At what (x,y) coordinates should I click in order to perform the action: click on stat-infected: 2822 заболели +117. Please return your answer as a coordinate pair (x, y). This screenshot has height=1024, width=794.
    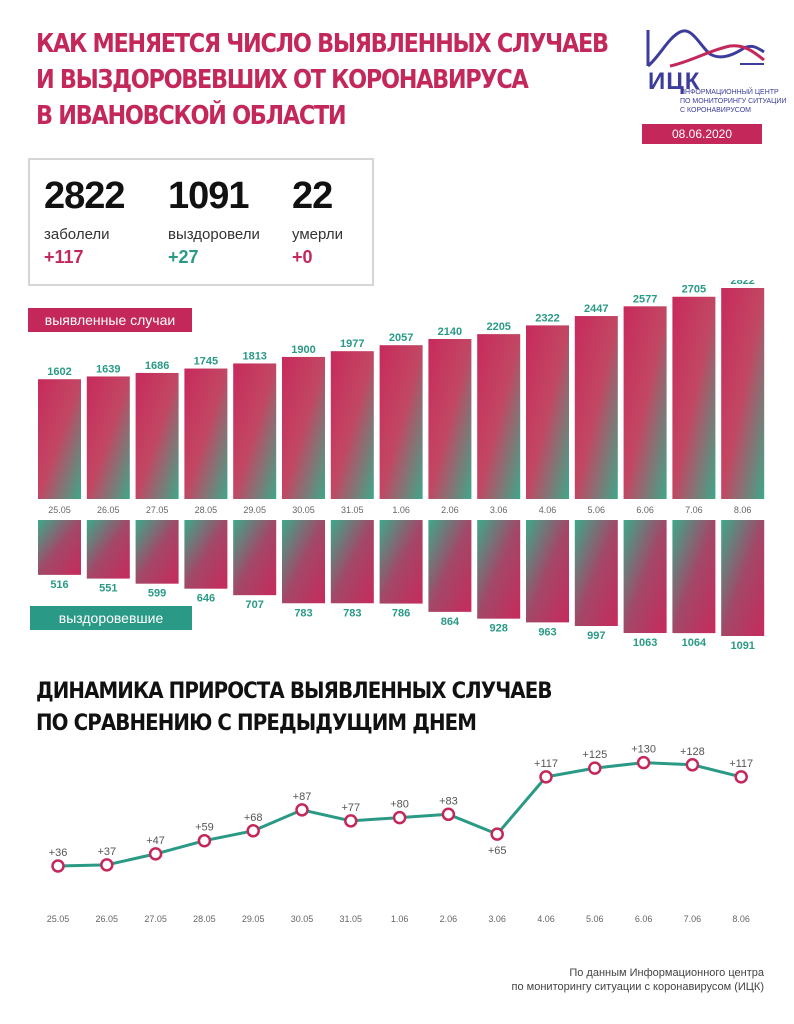
    Looking at the image, I should click on (85, 221).